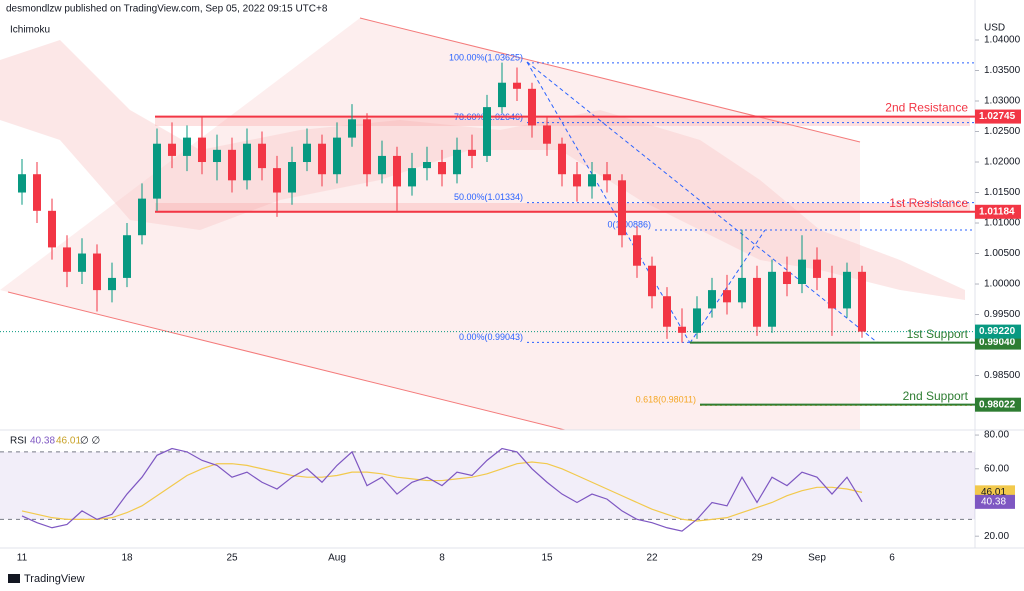 The width and height of the screenshot is (1024, 591). I want to click on x-tick-label: Aug, so click(337, 558).